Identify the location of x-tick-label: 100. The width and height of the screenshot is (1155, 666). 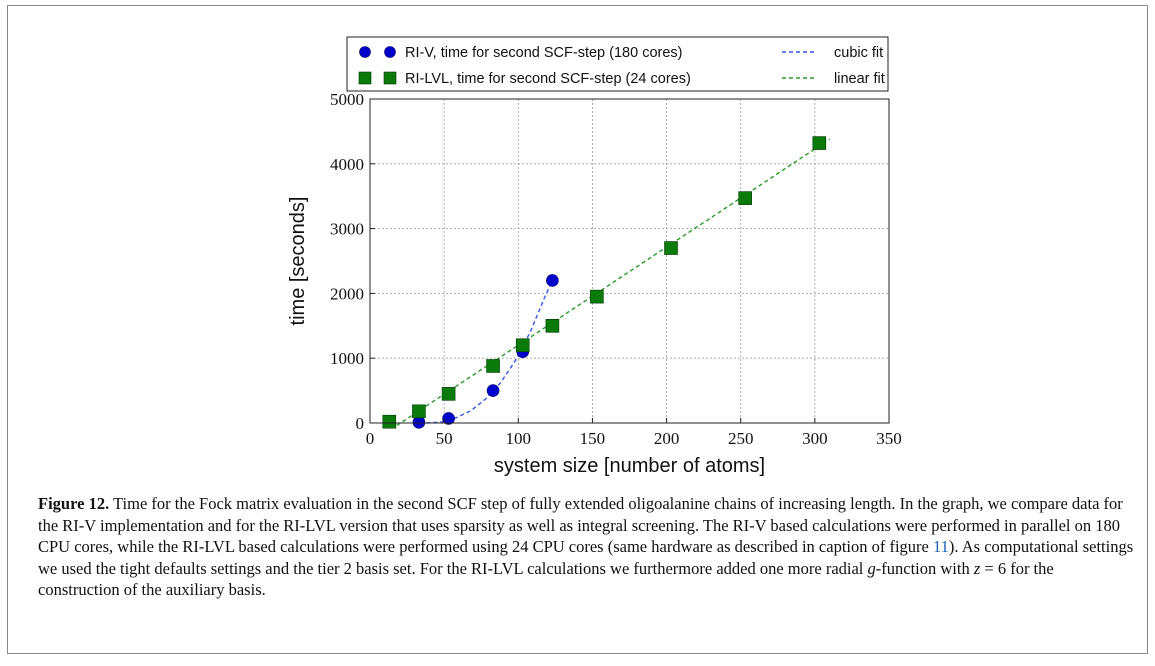
(519, 438).